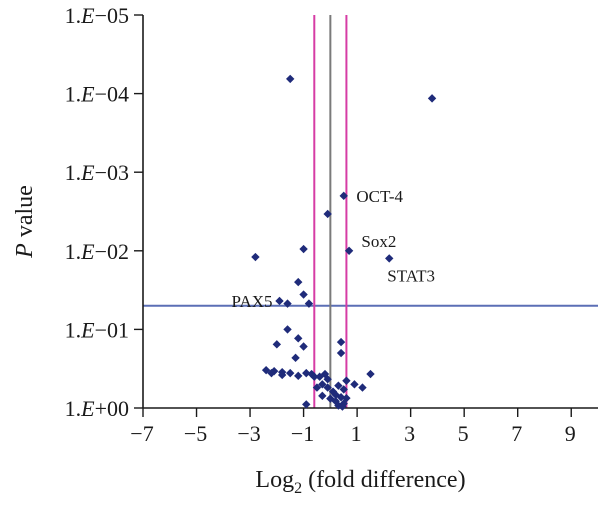  What do you see at coordinates (302, 433) in the screenshot?
I see `x-tick-label: −1` at bounding box center [302, 433].